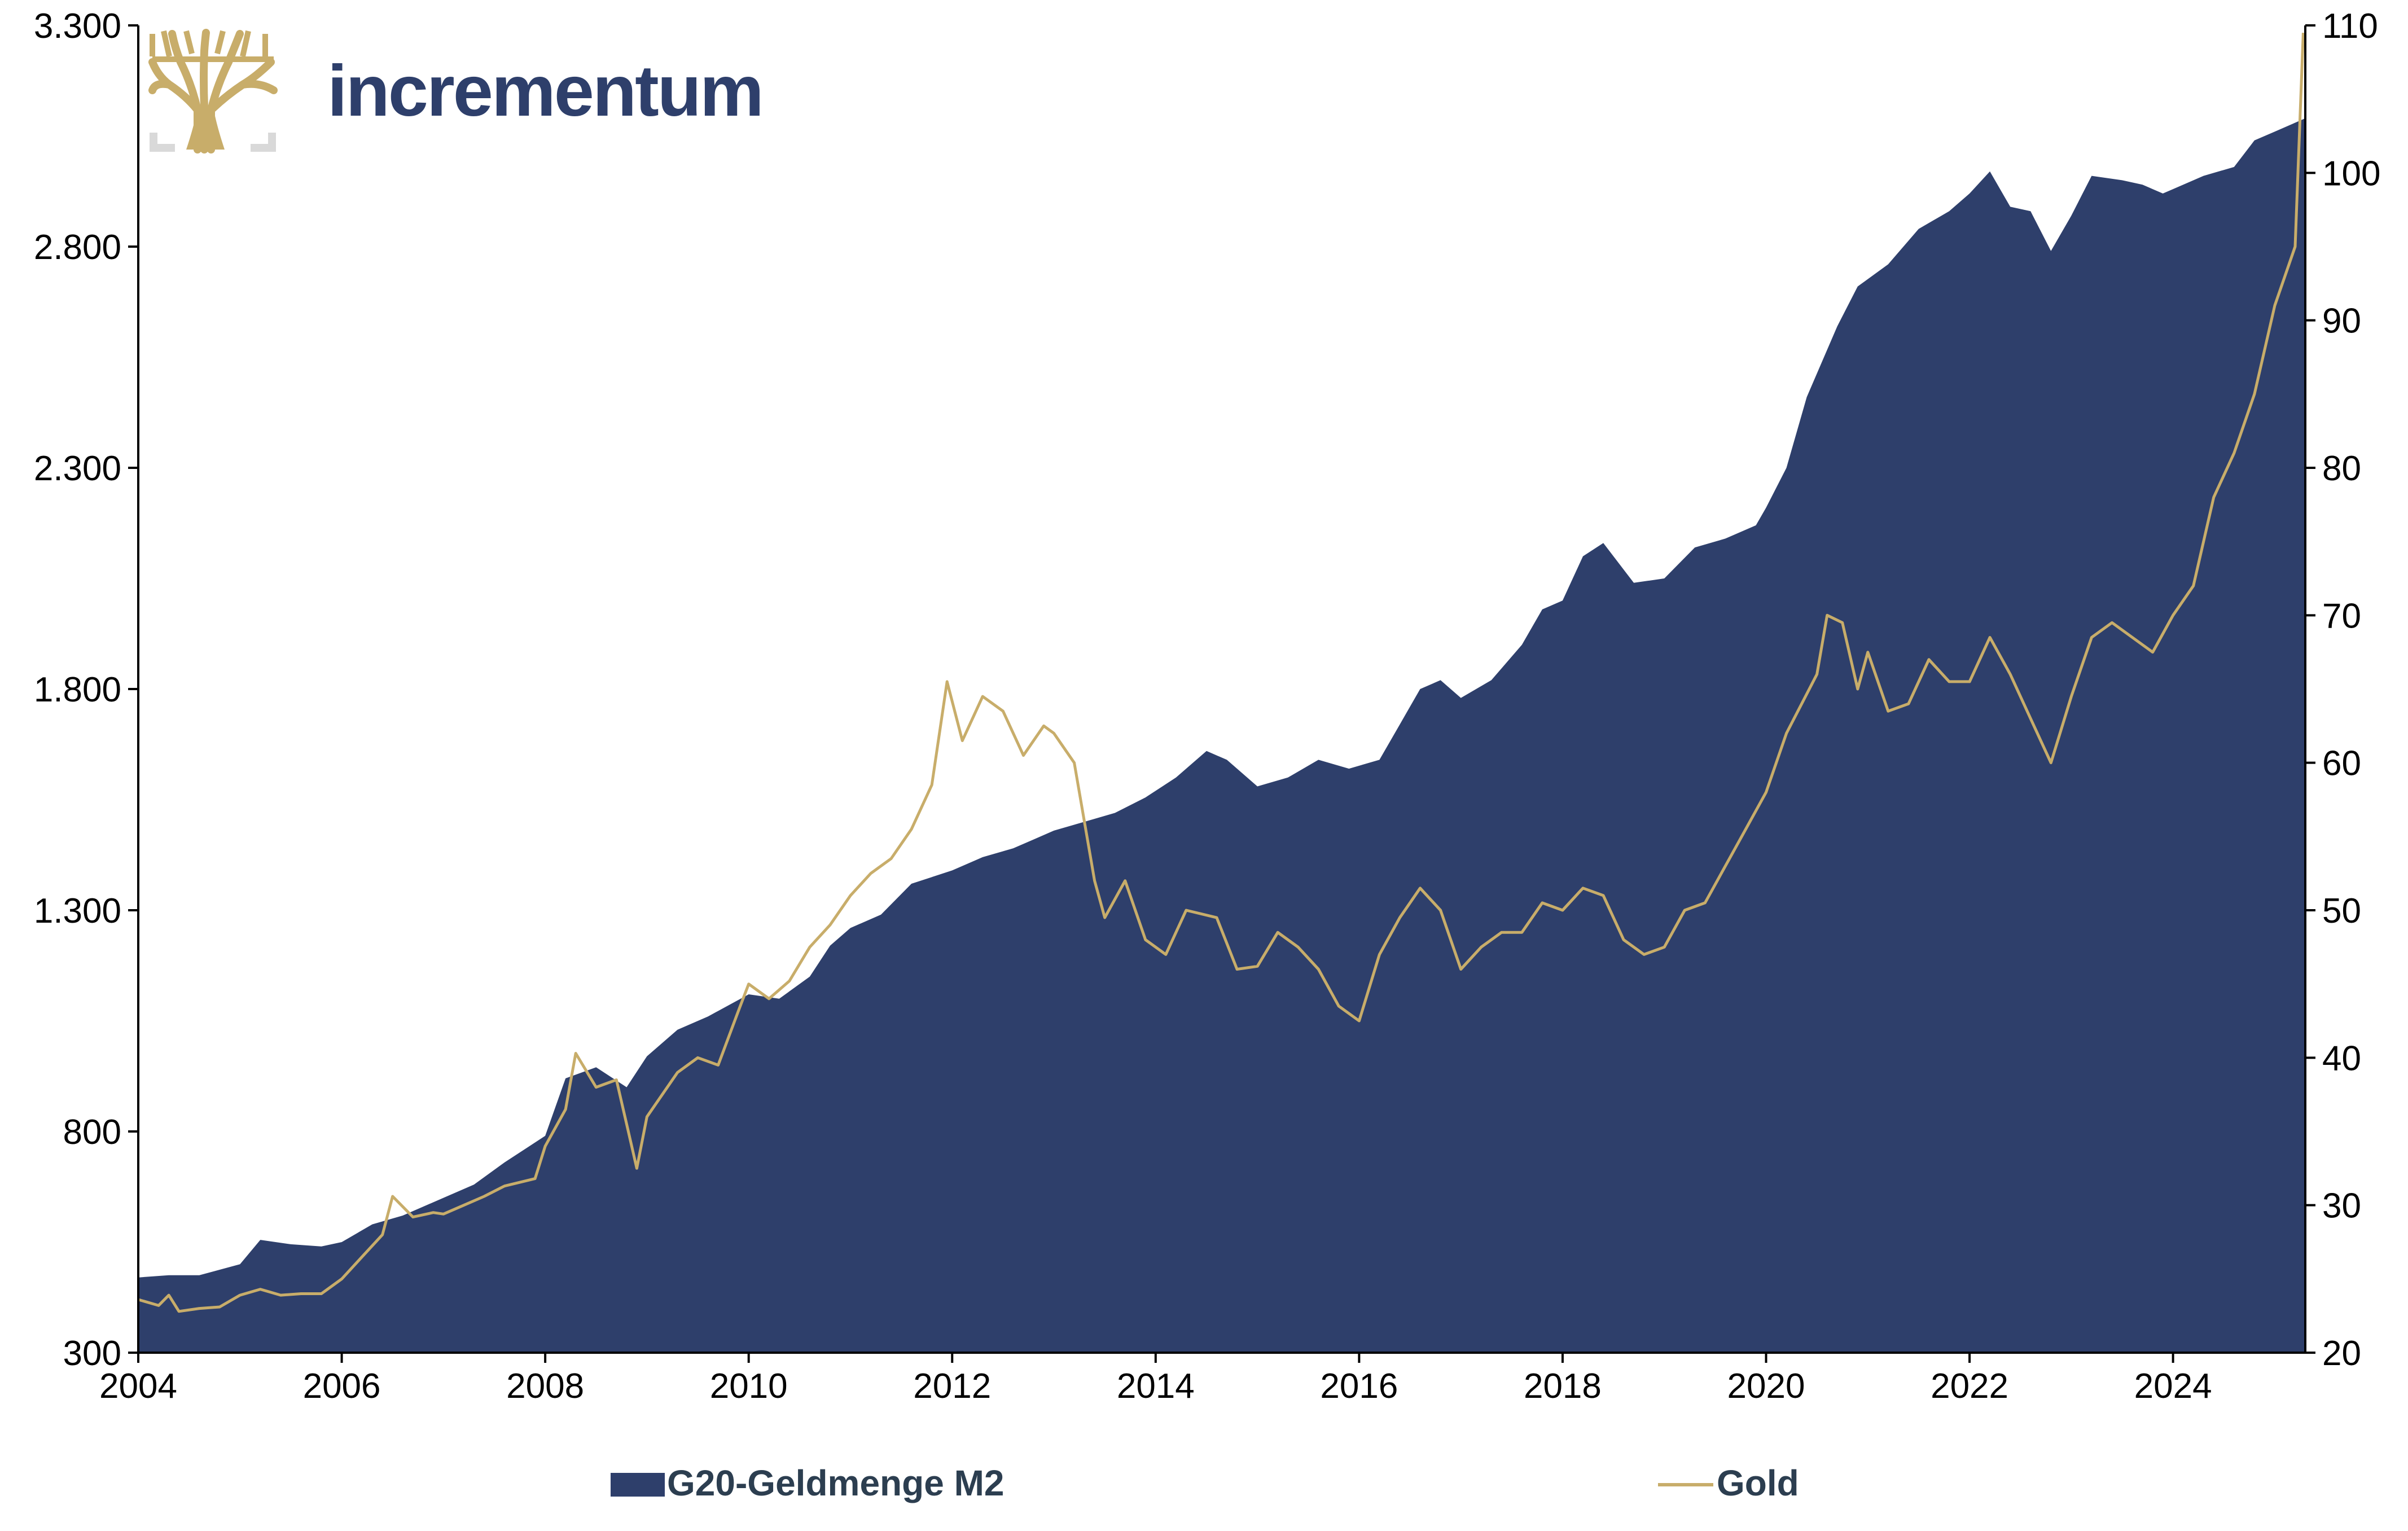 The width and height of the screenshot is (2408, 1531). I want to click on x-tick-label: 2018, so click(1563, 1386).